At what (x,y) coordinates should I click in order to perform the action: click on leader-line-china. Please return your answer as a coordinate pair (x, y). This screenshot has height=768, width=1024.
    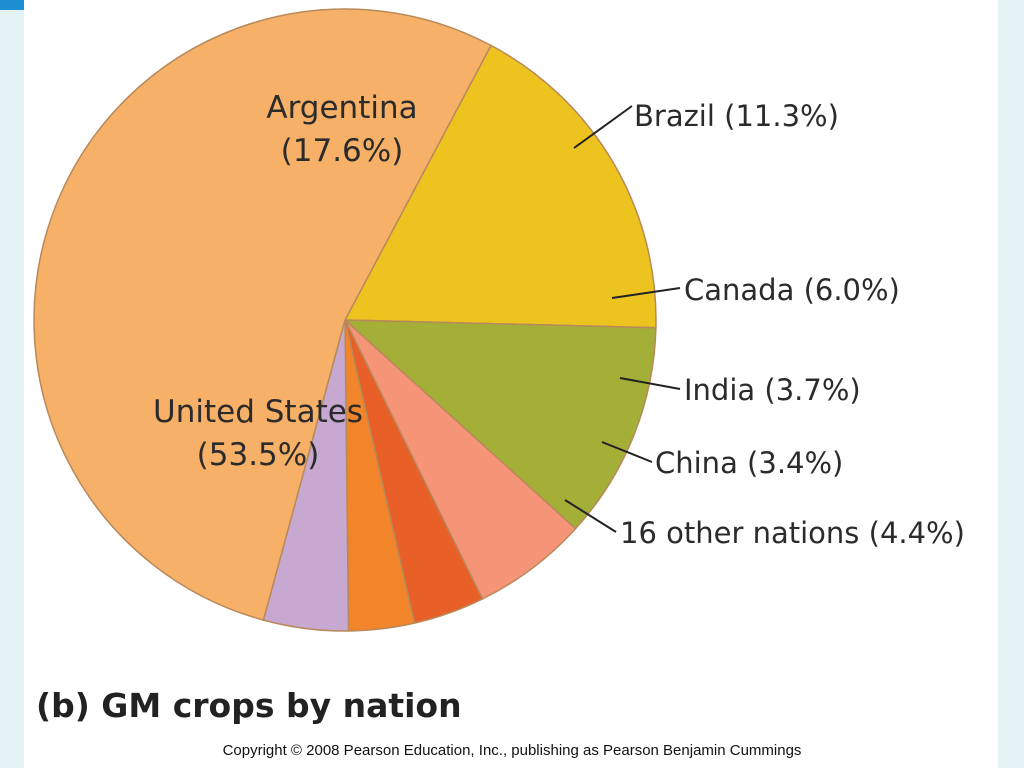
    Looking at the image, I should click on (627, 452).